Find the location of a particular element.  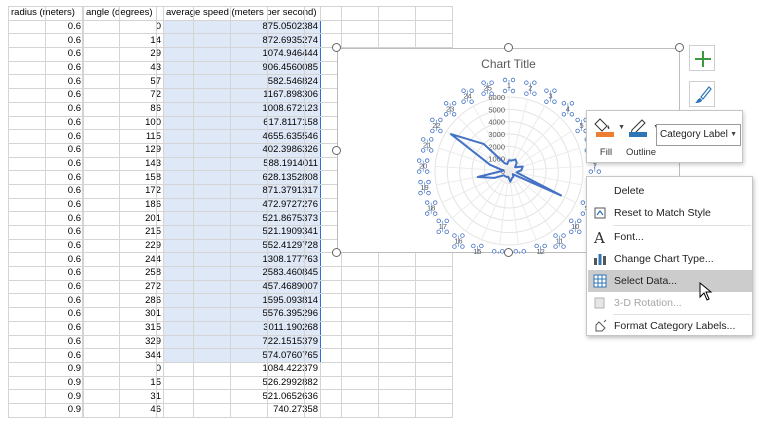

chart-element-select: Category Label ▼ is located at coordinates (698, 135).